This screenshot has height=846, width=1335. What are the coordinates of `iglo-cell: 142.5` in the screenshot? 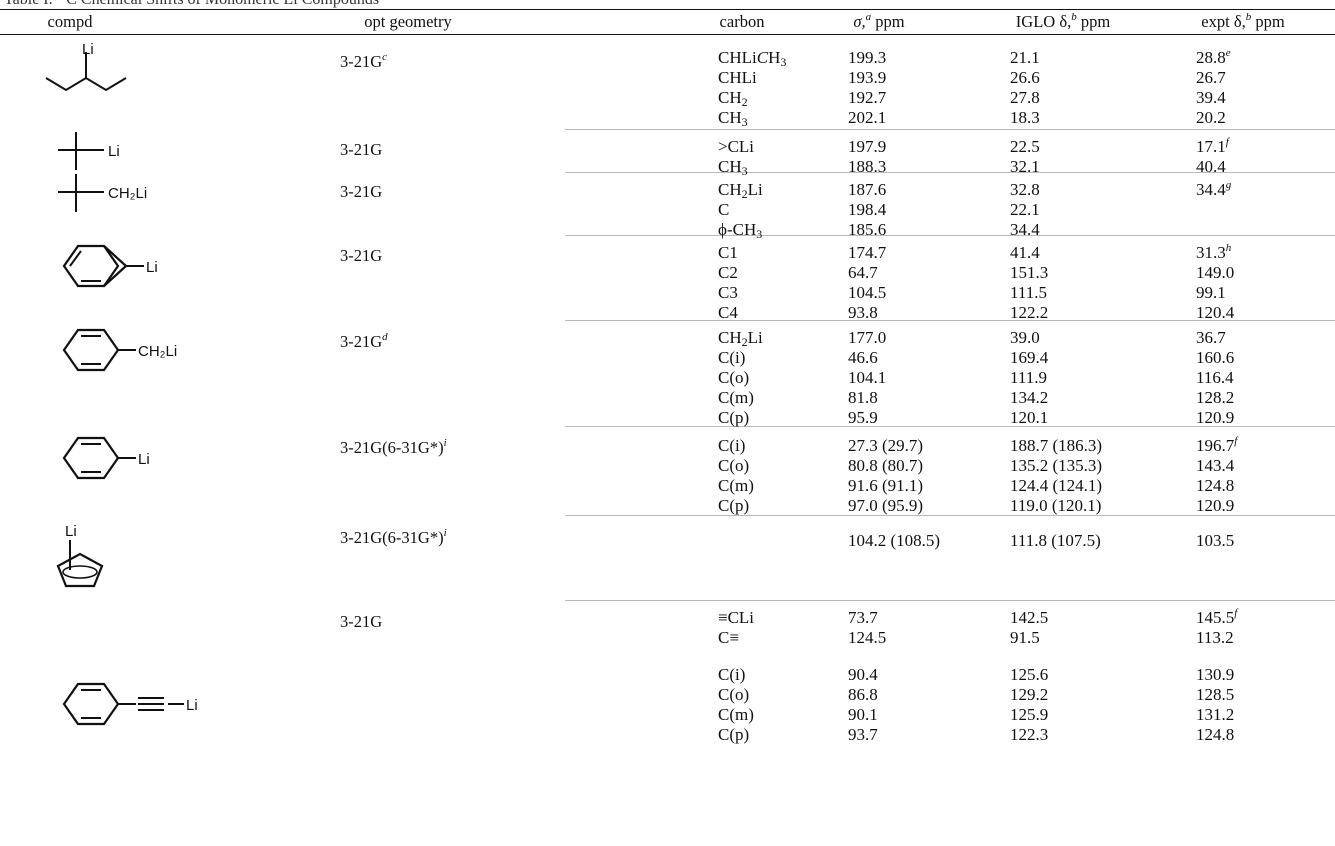 It's located at (1029, 617).